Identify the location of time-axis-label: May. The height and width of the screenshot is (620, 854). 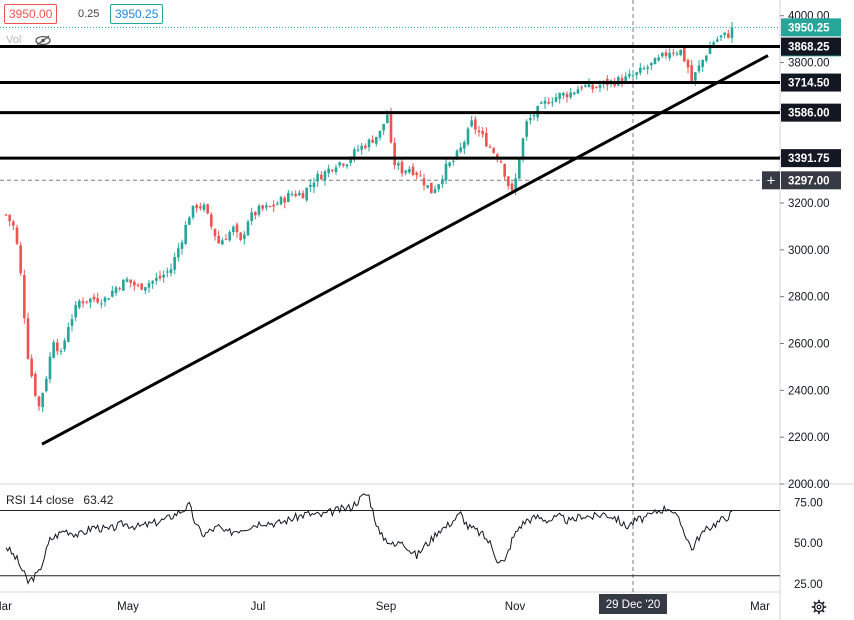
(128, 607).